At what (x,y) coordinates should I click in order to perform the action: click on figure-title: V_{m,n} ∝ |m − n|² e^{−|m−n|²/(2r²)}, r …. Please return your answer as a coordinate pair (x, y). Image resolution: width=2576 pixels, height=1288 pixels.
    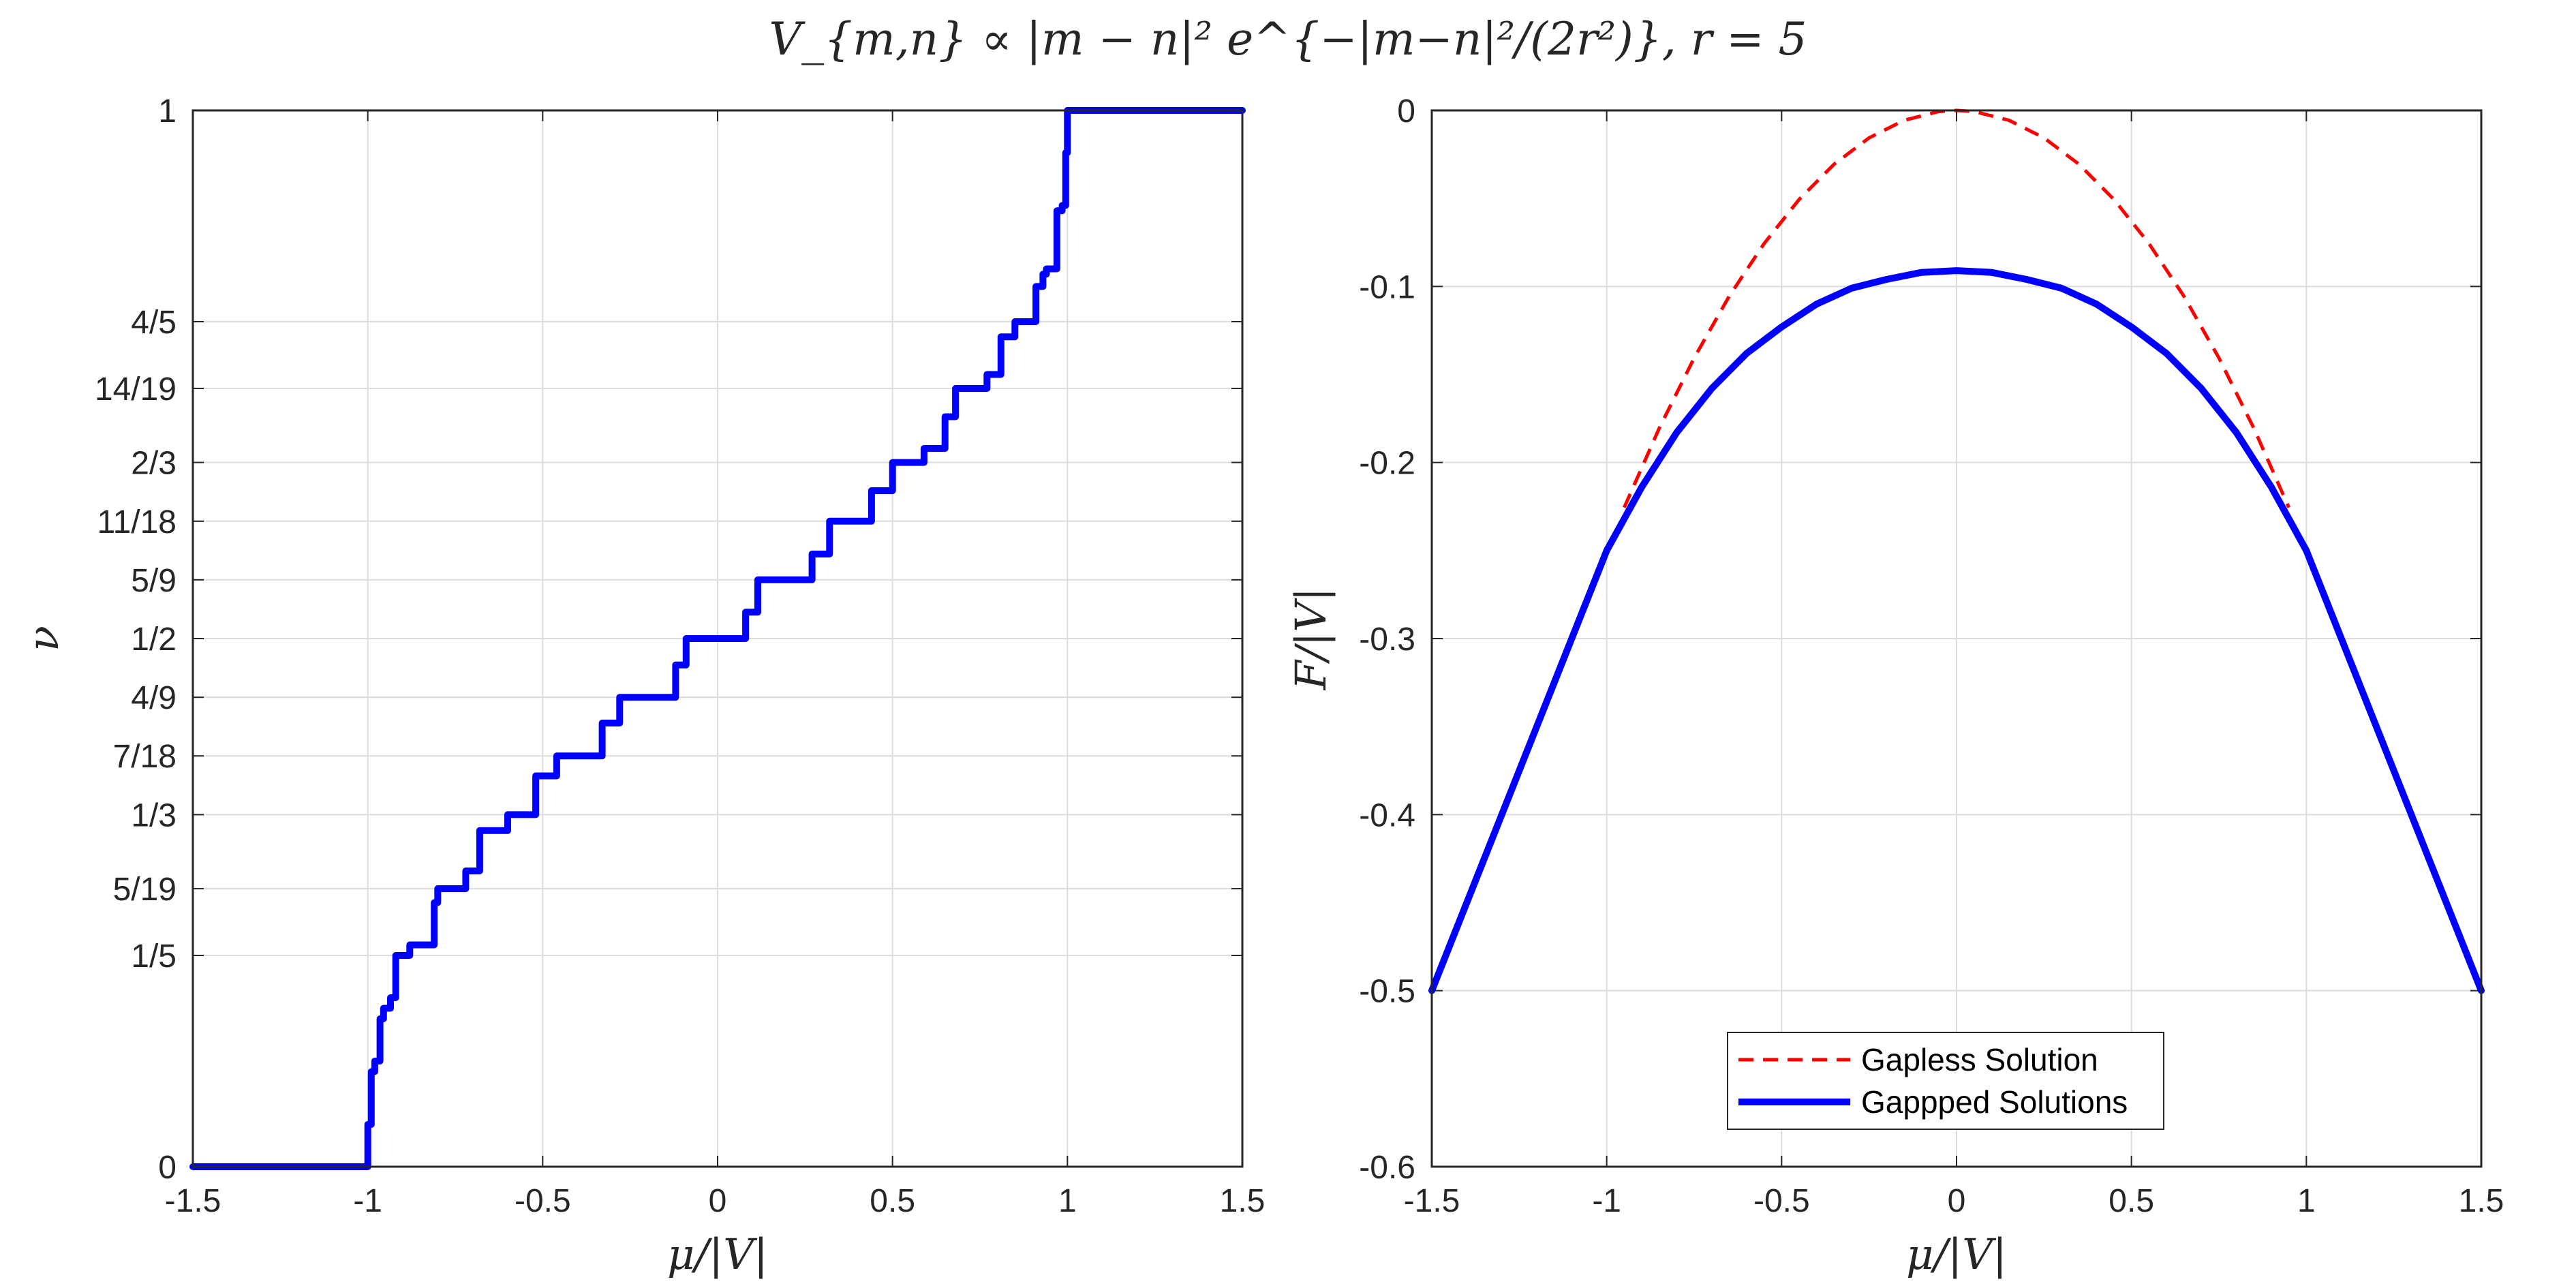
    Looking at the image, I should click on (1288, 39).